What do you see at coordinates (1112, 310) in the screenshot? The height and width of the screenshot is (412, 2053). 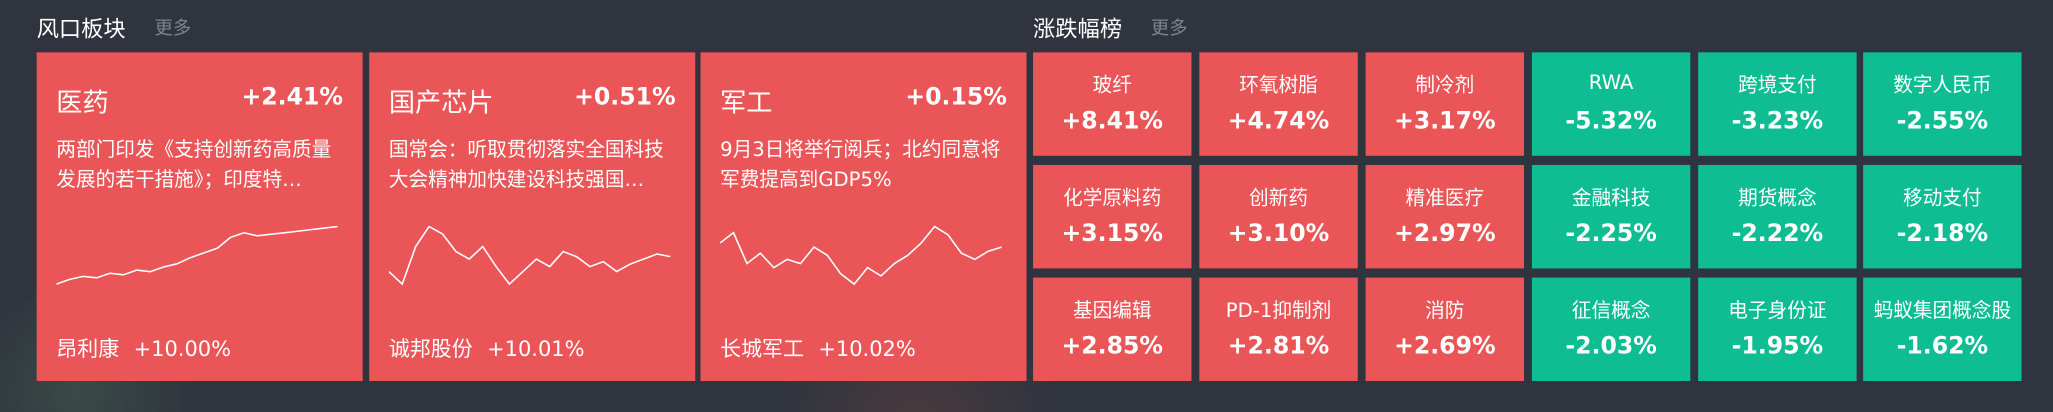 I see `tile-name: 基因编辑` at bounding box center [1112, 310].